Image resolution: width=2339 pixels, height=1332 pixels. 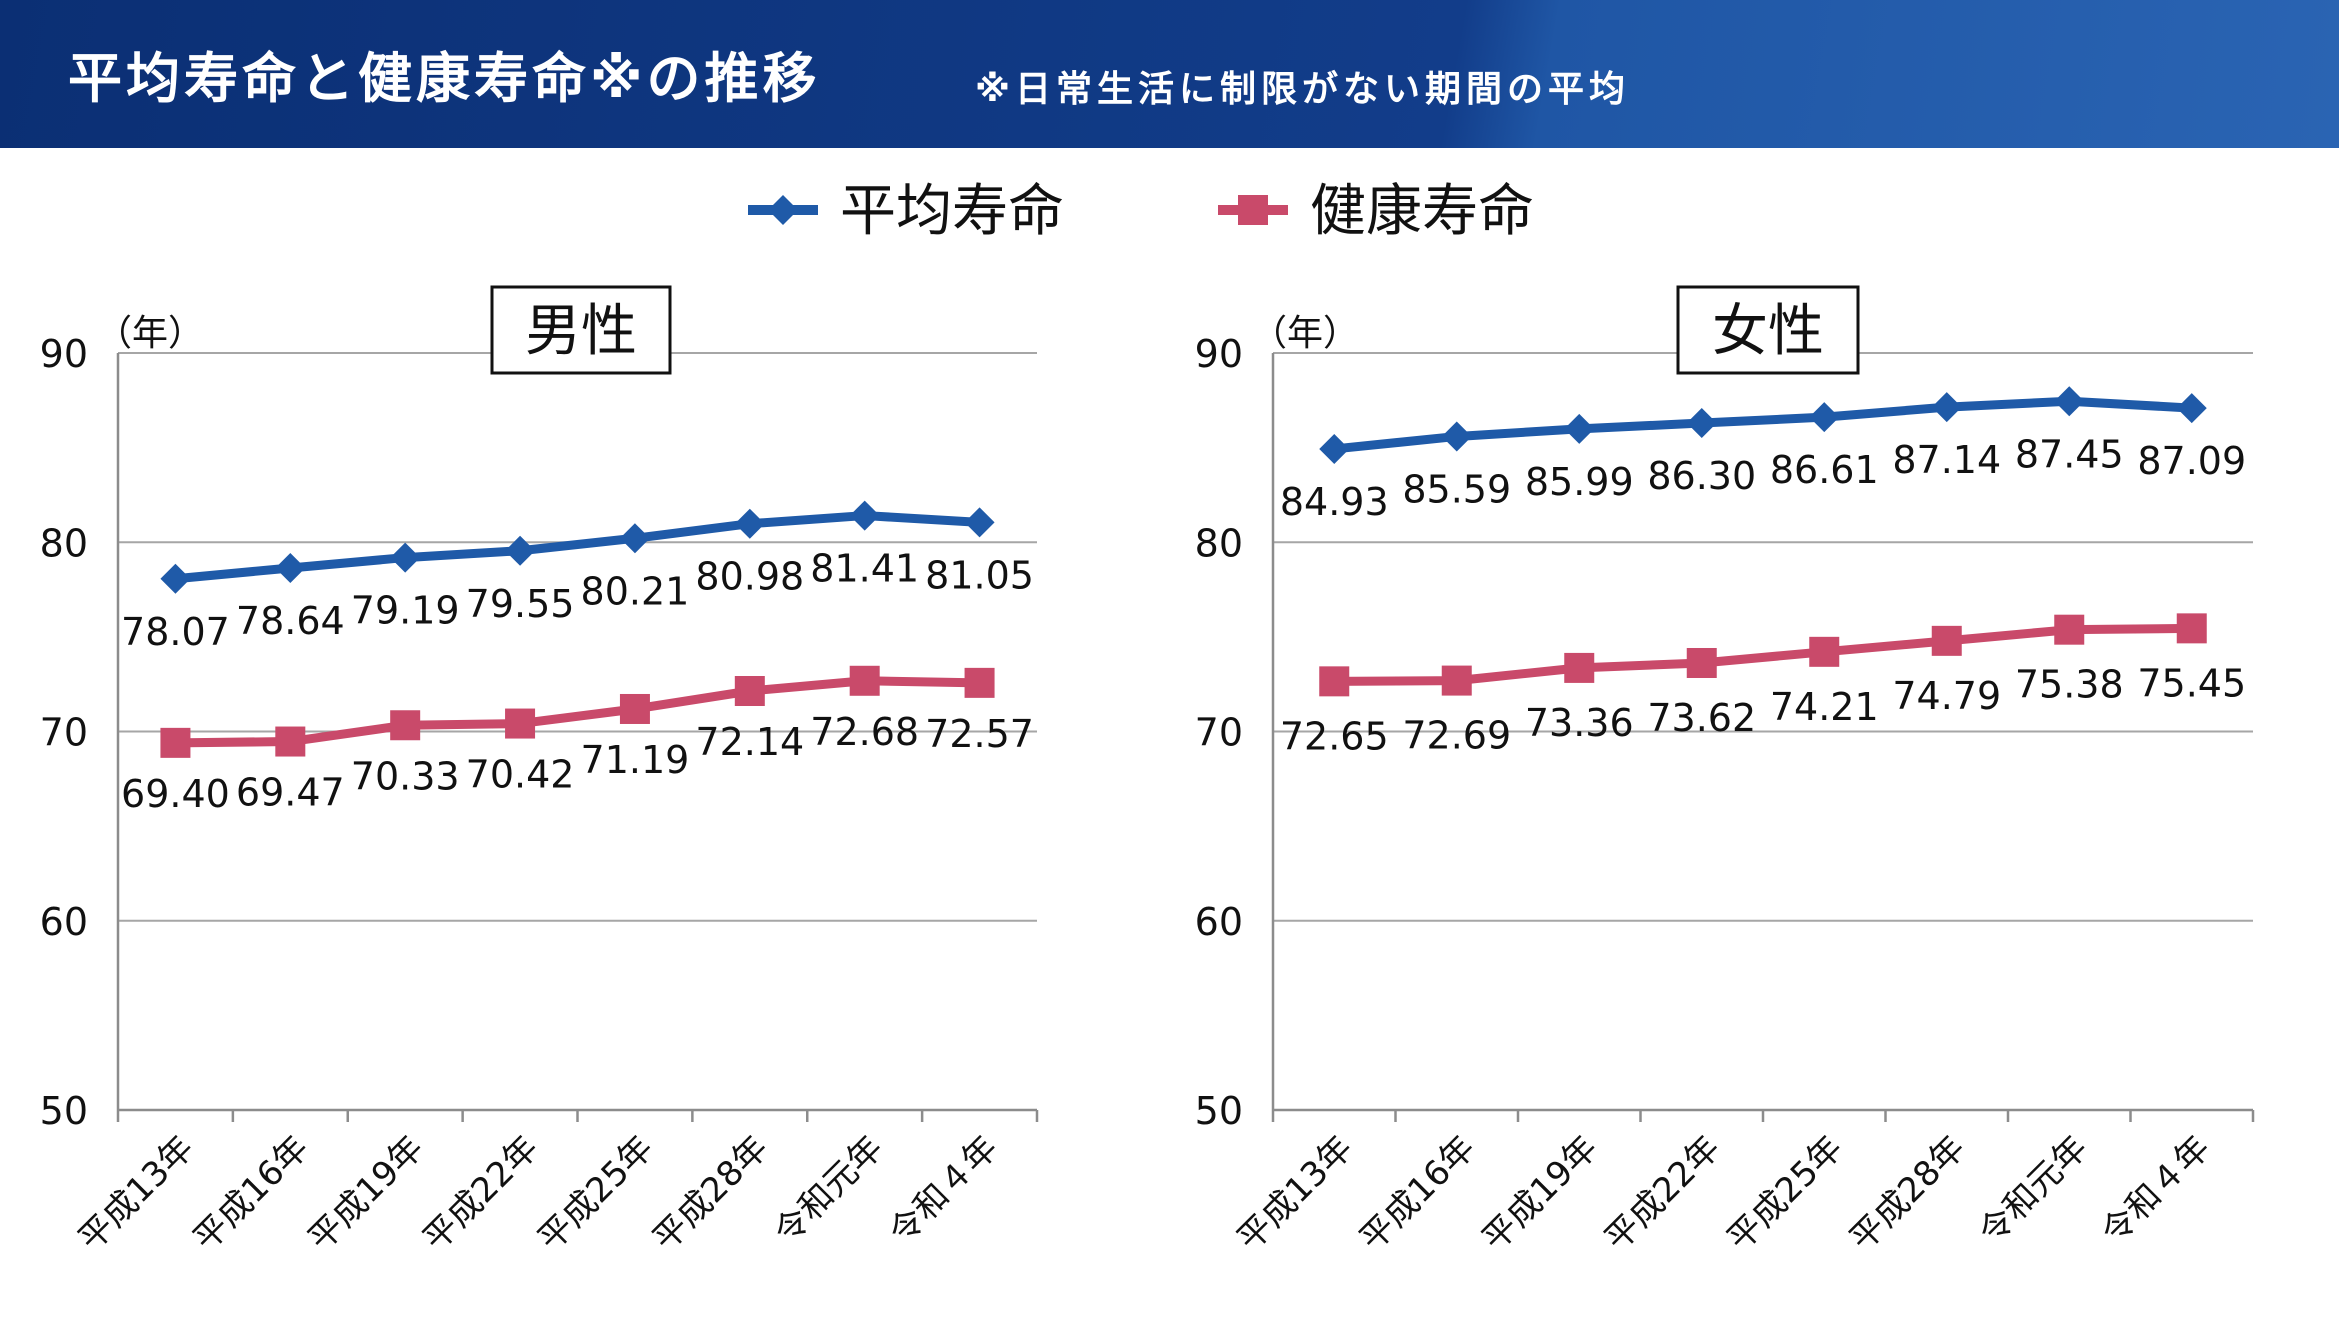 I want to click on data-label: 72.68, so click(x=864, y=732).